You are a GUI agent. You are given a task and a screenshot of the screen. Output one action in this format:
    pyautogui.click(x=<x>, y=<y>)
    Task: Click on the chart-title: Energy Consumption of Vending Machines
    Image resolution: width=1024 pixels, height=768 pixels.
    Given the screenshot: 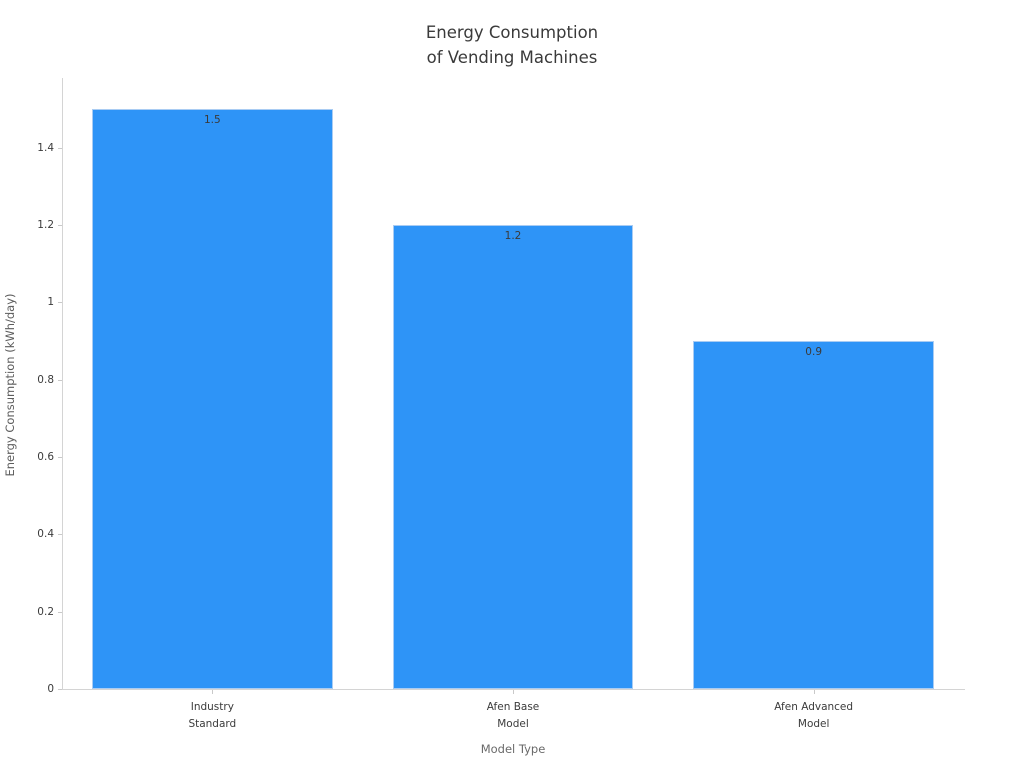 What is the action you would take?
    pyautogui.click(x=512, y=45)
    